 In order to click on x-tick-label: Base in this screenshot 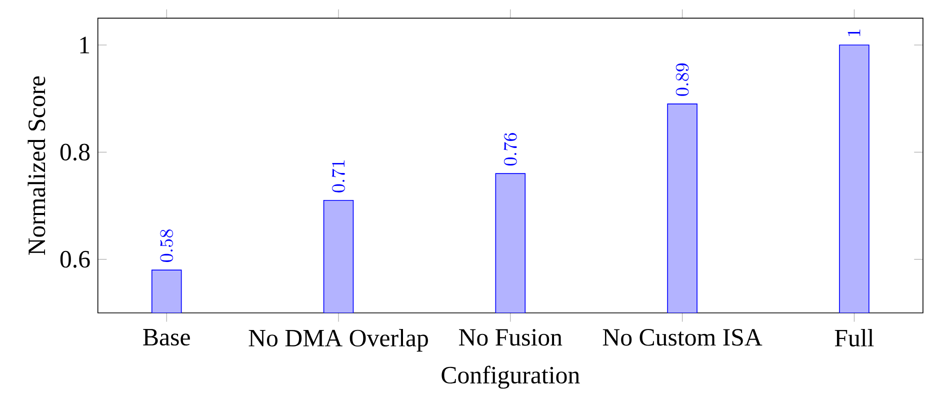, I will do `click(166, 337)`.